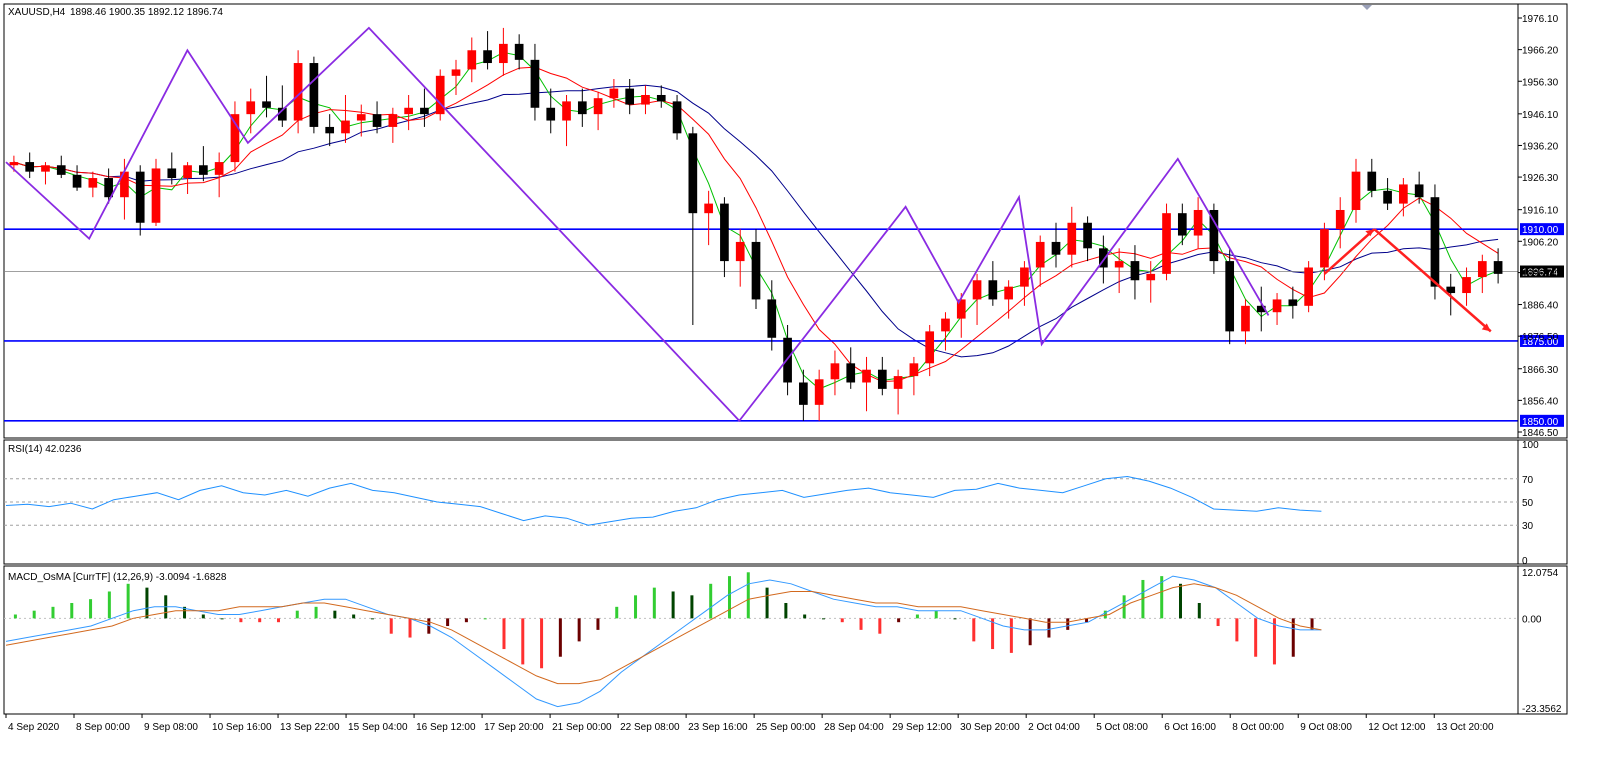  Describe the element at coordinates (718, 727) in the screenshot. I see `time-tick-label: 23 Sep 16:00` at that location.